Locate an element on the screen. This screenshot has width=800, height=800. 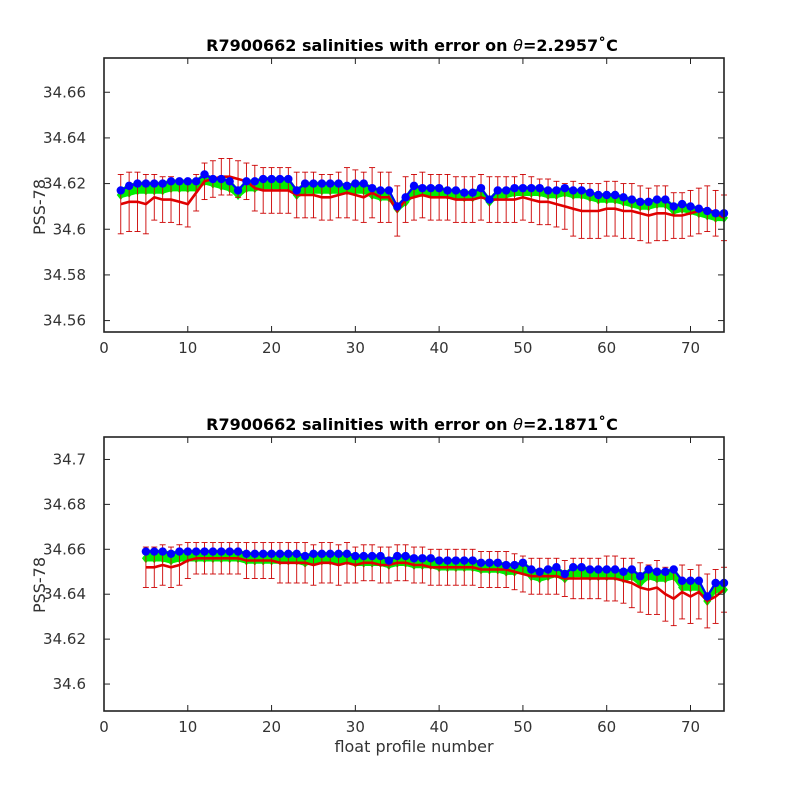
top-x-tick-label: 20 is located at coordinates (271, 348).